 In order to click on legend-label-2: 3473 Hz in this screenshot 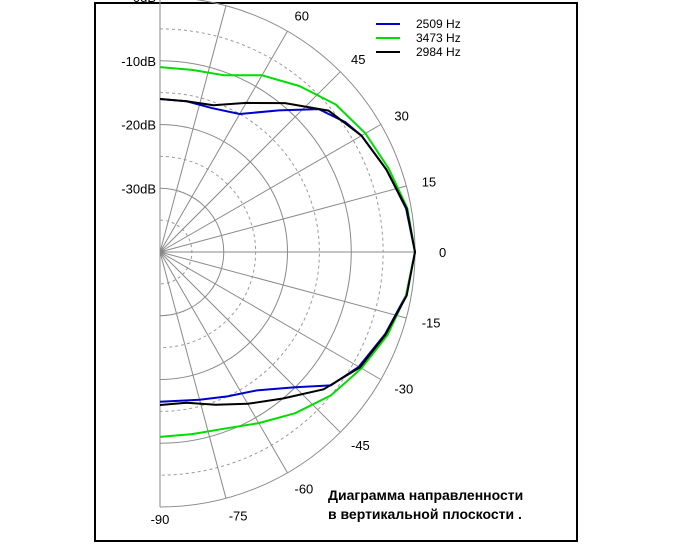, I will do `click(438, 38)`.